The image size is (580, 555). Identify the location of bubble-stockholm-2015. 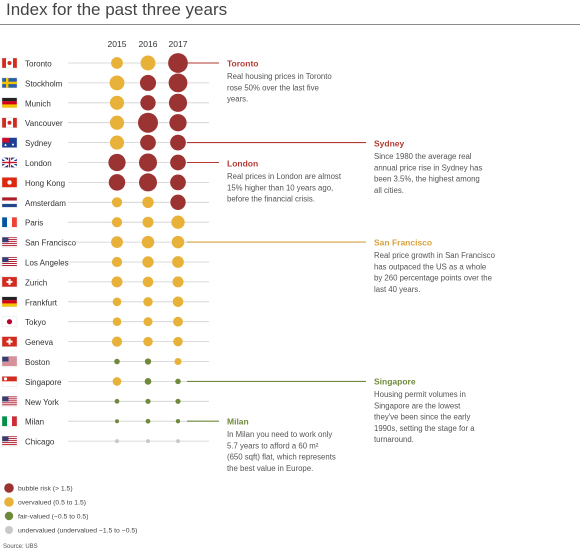
(117, 83).